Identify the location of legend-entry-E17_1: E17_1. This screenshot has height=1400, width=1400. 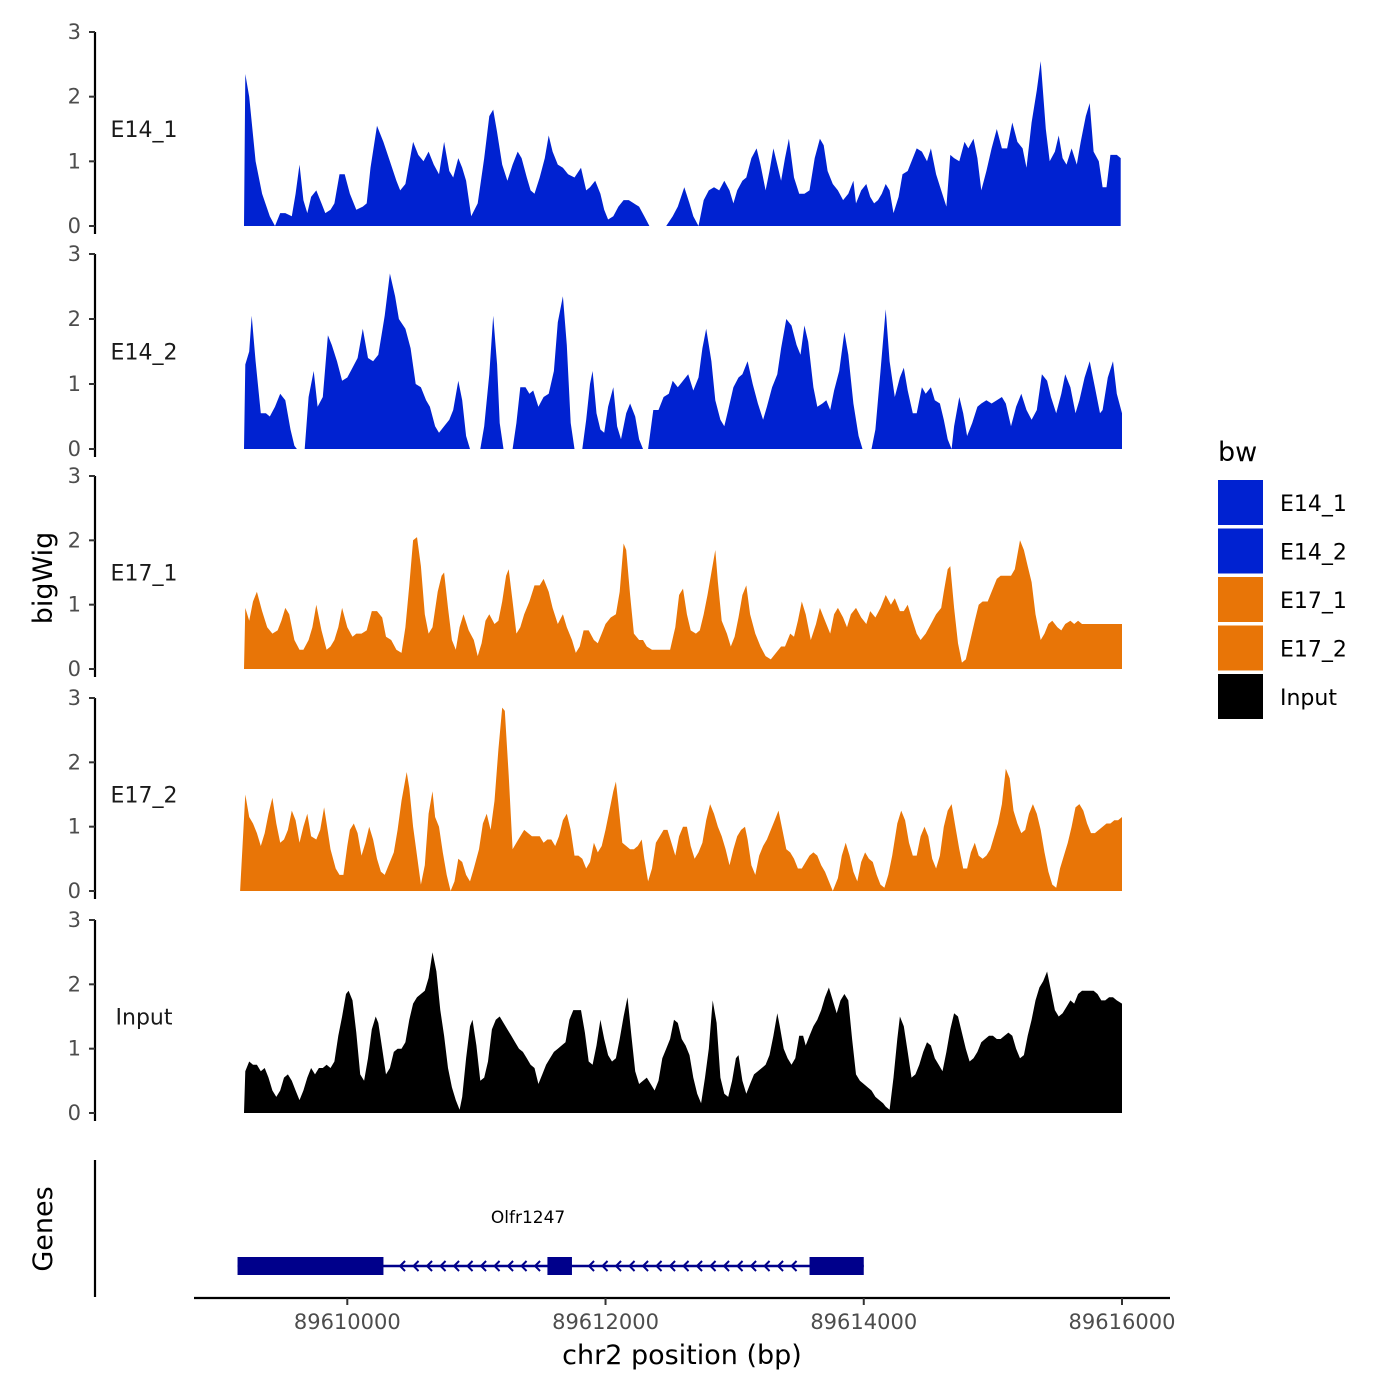
(1282, 599).